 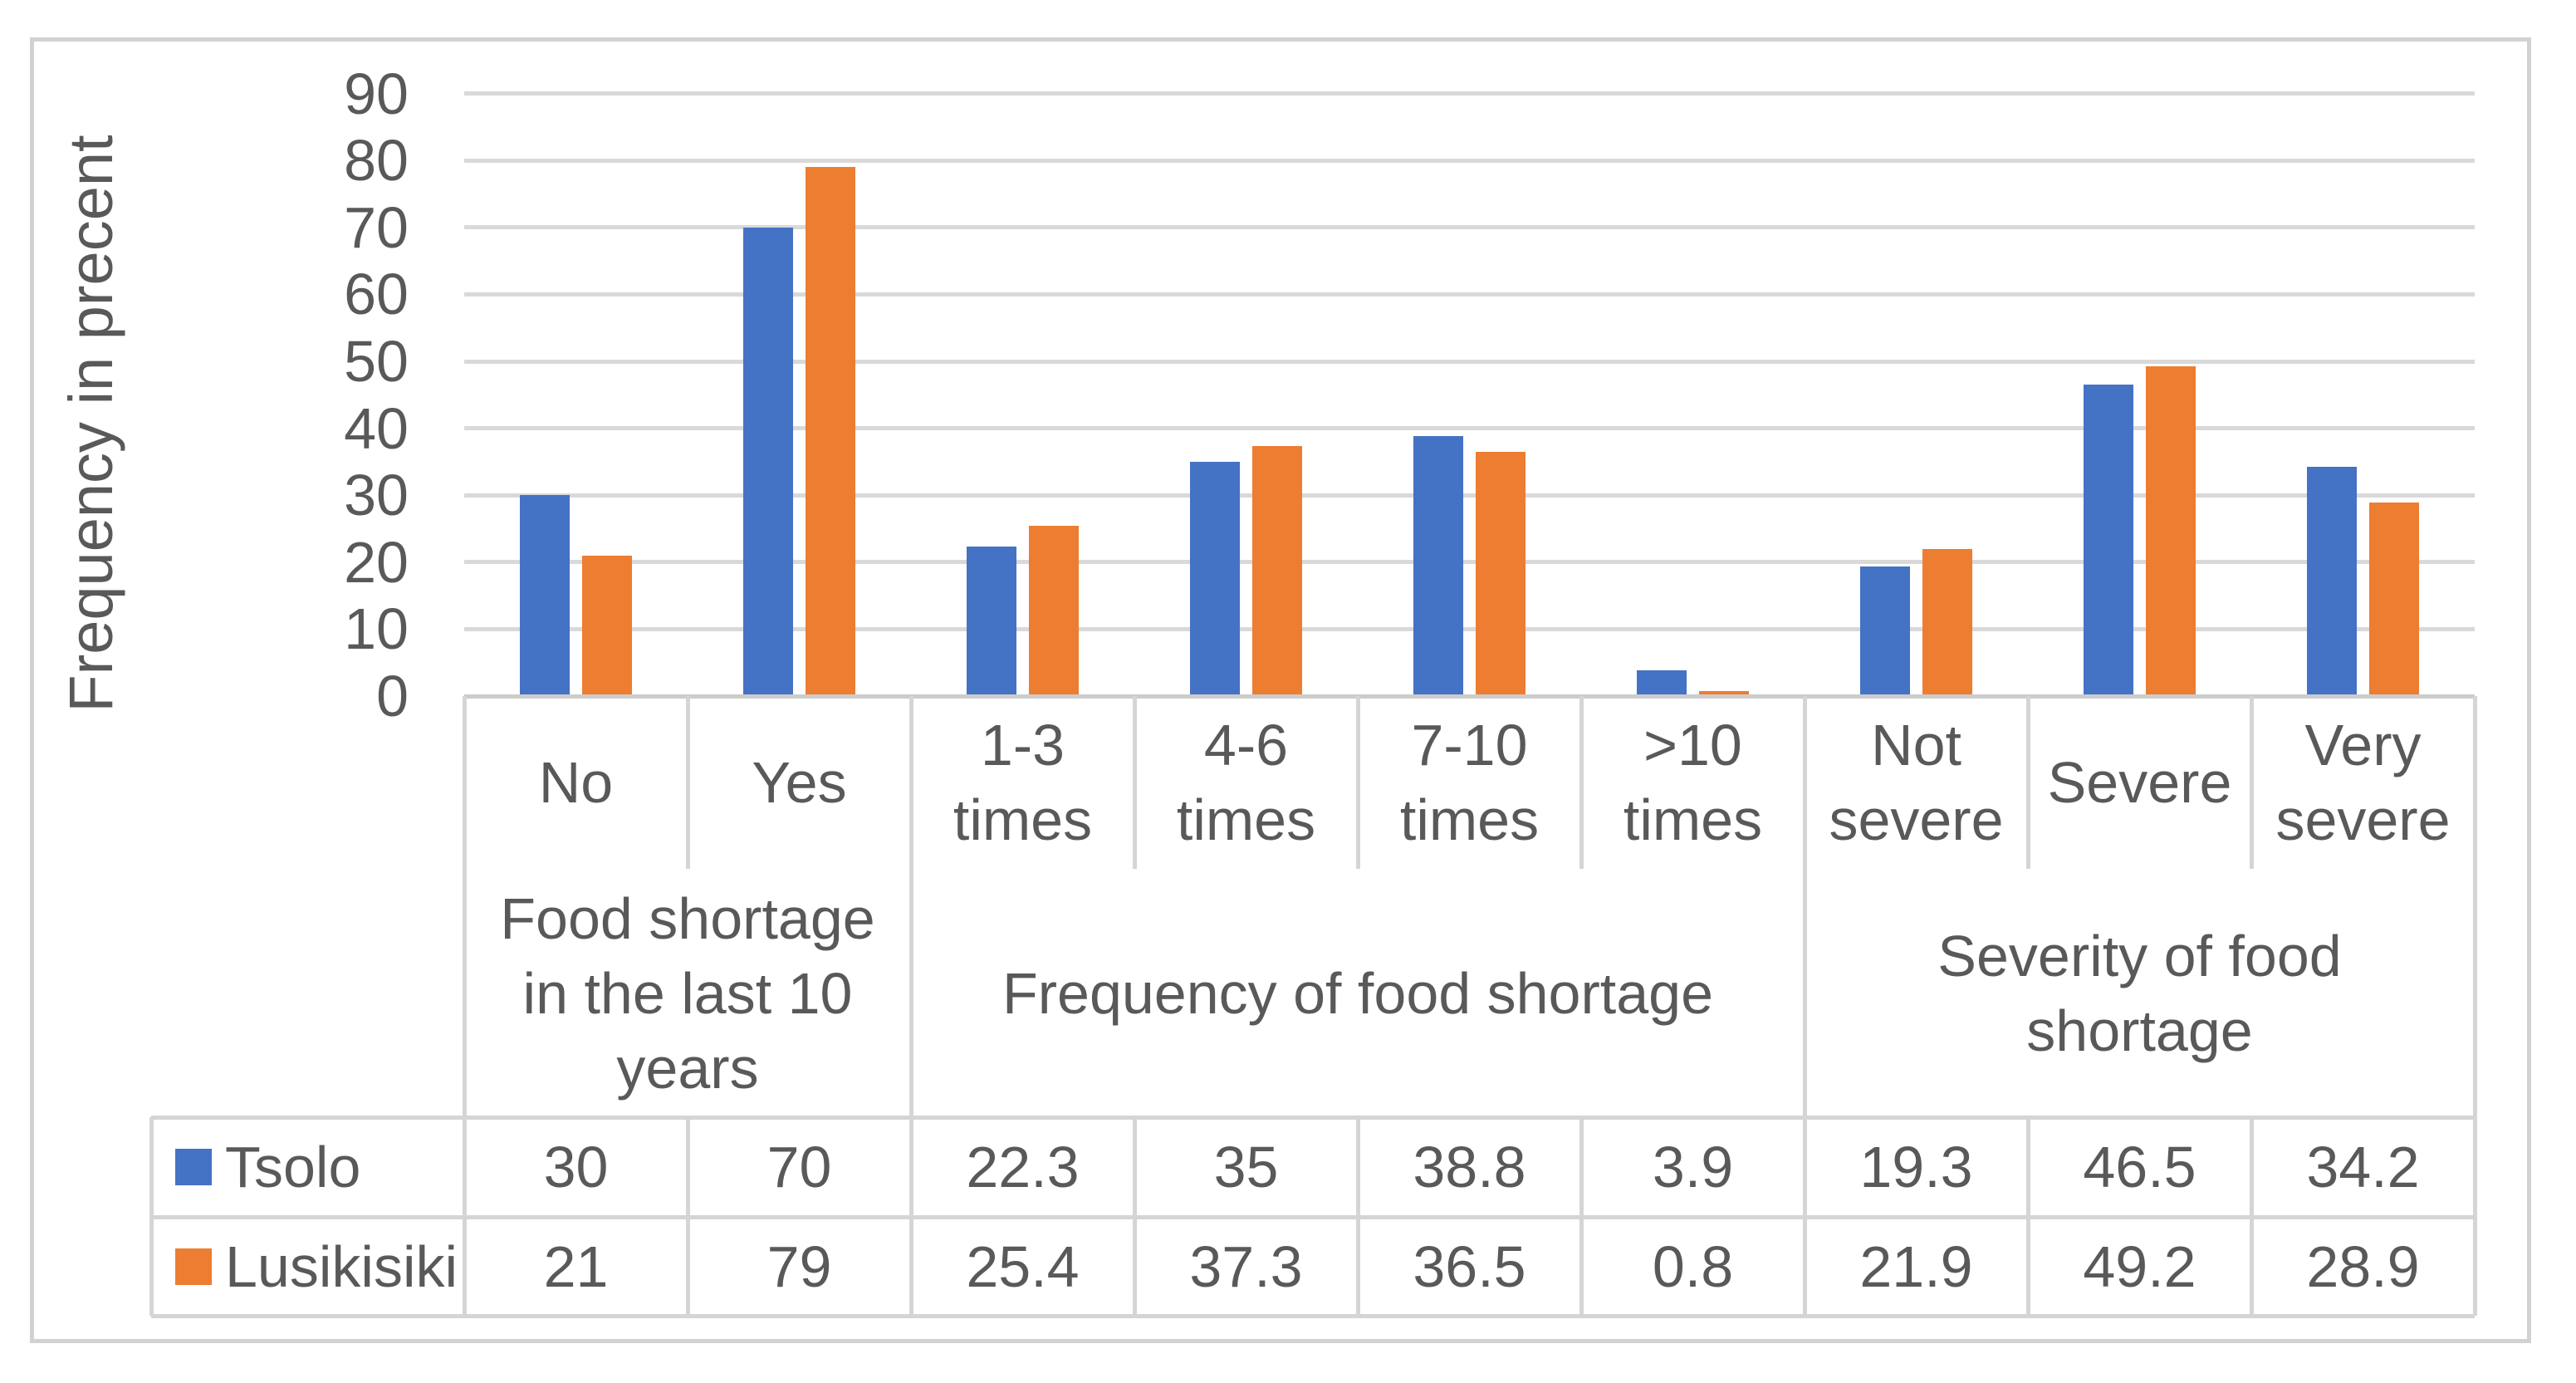 What do you see at coordinates (91, 424) in the screenshot?
I see `y-axis-title: Frequency in precent` at bounding box center [91, 424].